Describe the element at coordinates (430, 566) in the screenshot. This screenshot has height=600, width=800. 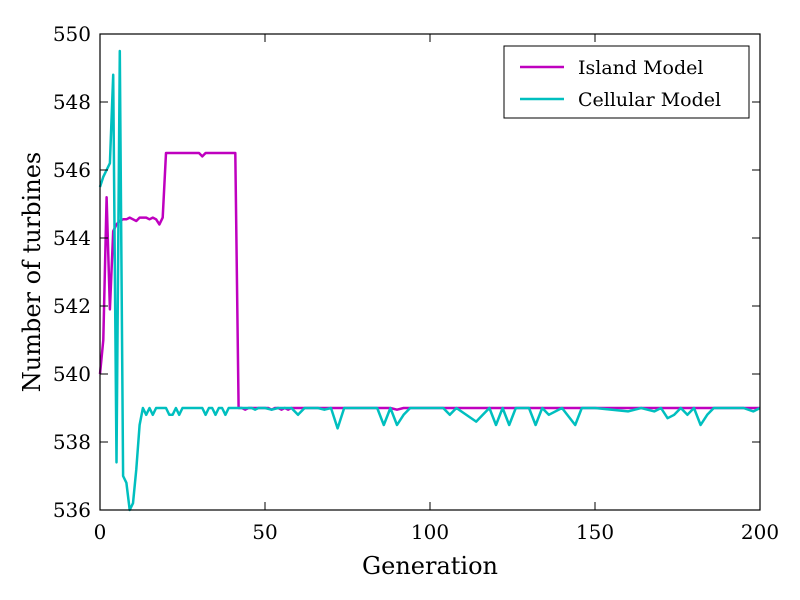
I see `x-axis-title: Generation` at that location.